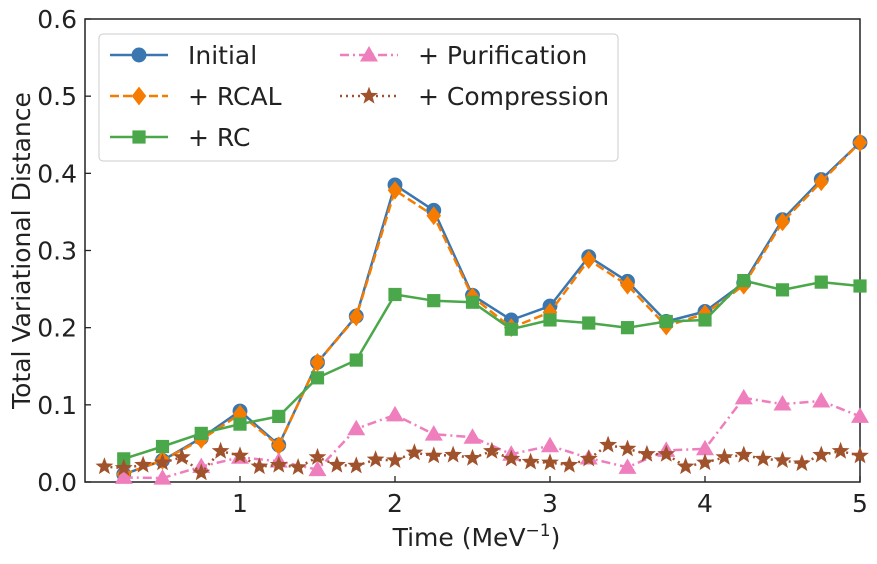 This screenshot has height=564, width=877. I want to click on y-axis-title: Total Variational Distance, so click(21, 251).